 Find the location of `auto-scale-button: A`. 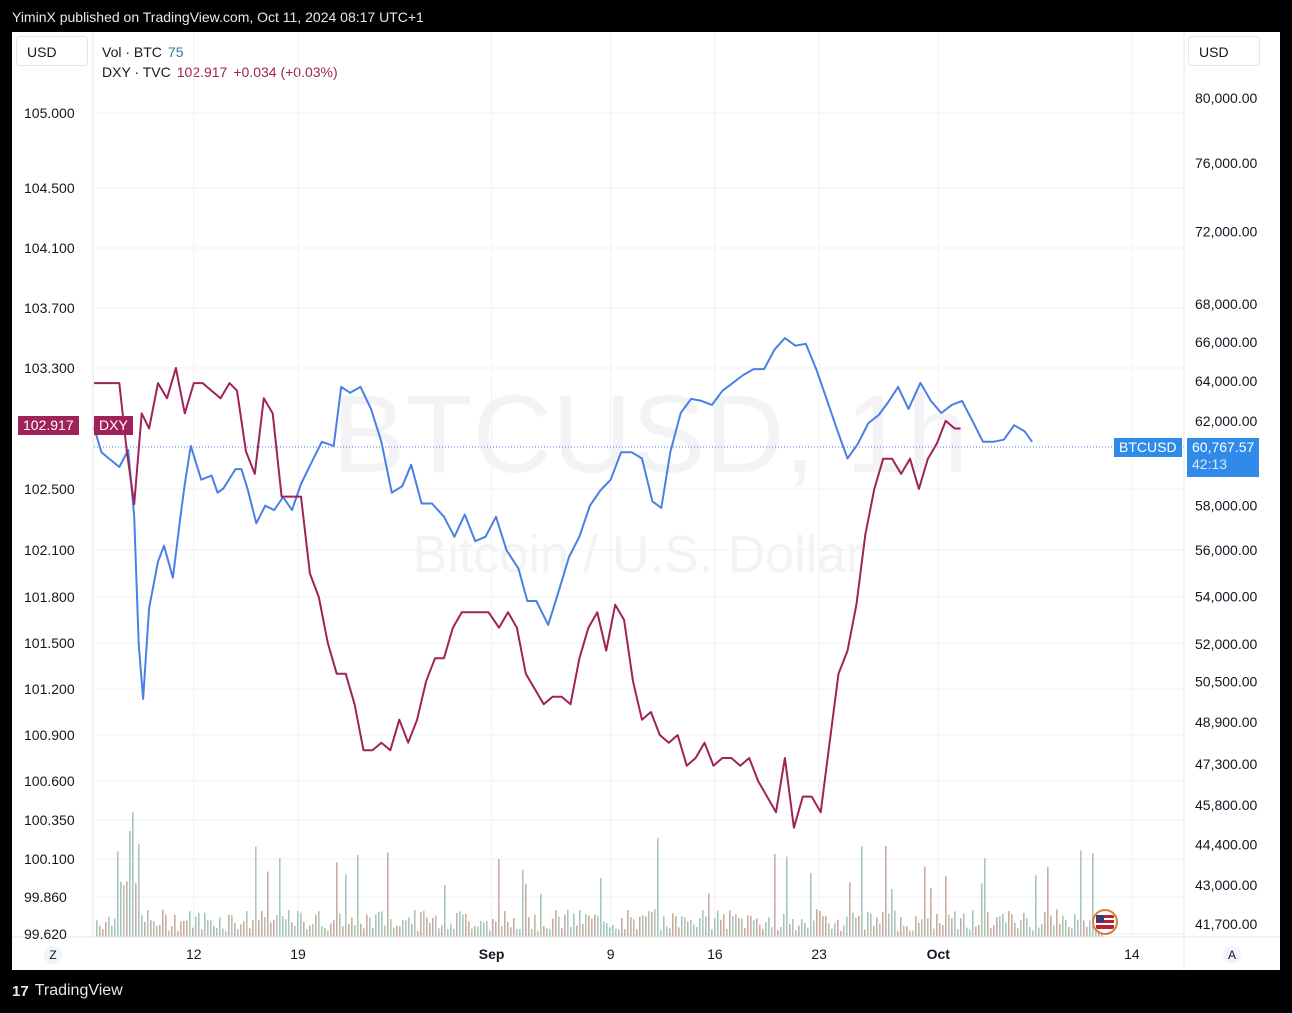

auto-scale-button: A is located at coordinates (1232, 955).